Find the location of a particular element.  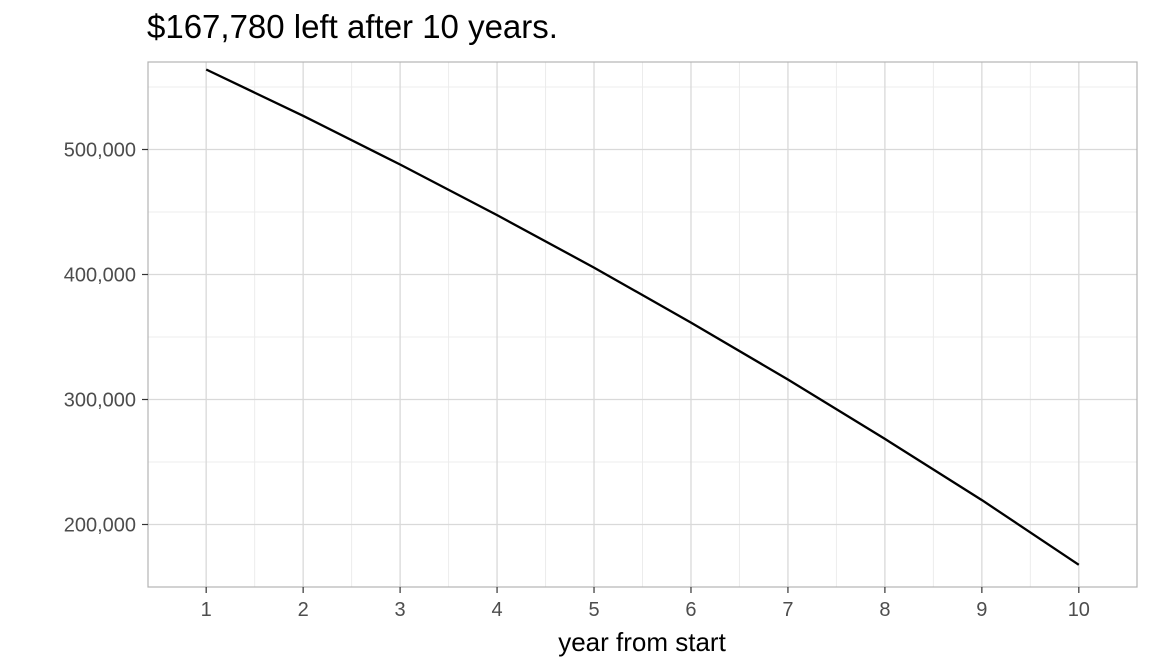

x-tick-label: 6 is located at coordinates (690, 610).